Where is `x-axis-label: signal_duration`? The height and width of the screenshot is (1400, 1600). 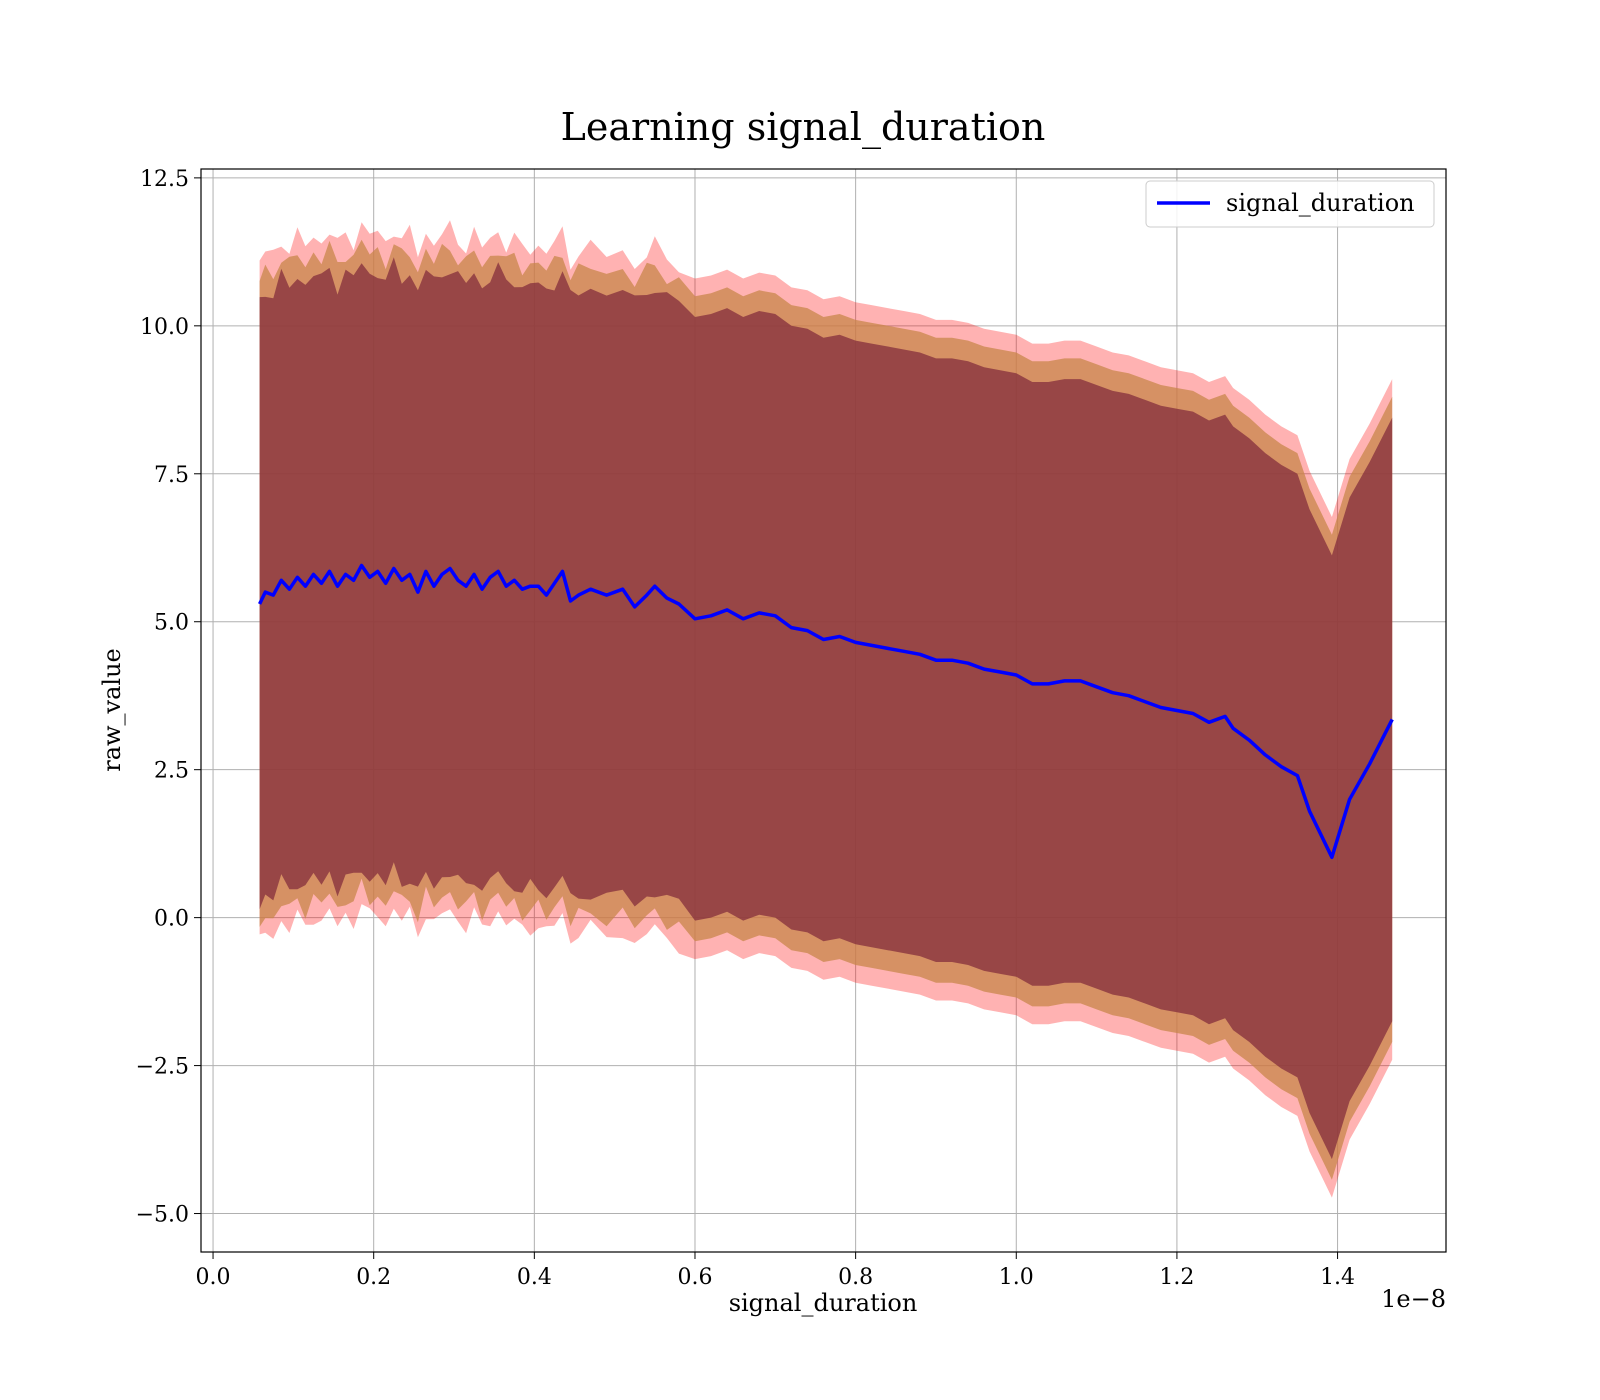 x-axis-label: signal_duration is located at coordinates (823, 1303).